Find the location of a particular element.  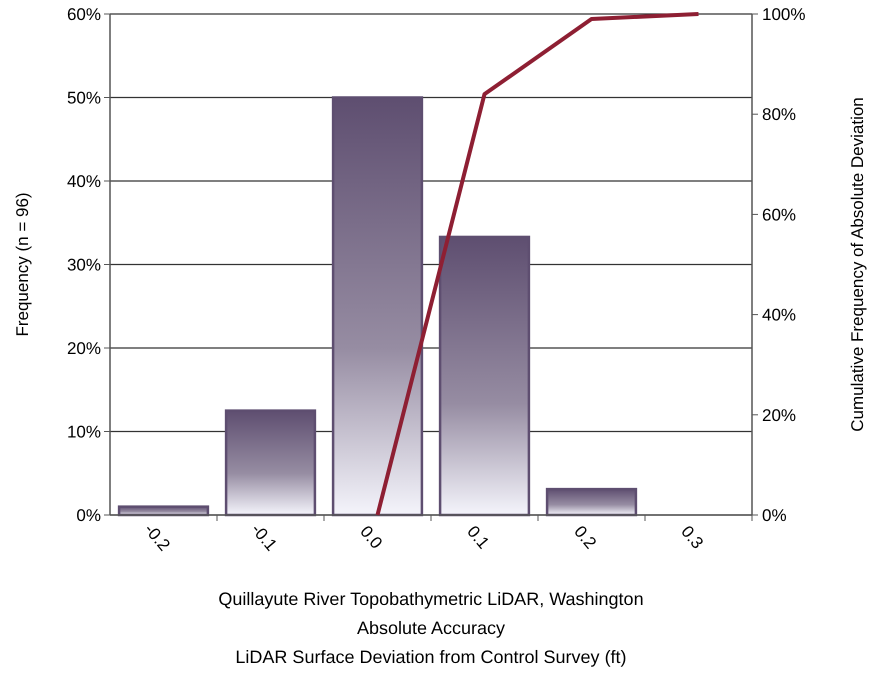

y-tick-label: 10% is located at coordinates (83, 432).